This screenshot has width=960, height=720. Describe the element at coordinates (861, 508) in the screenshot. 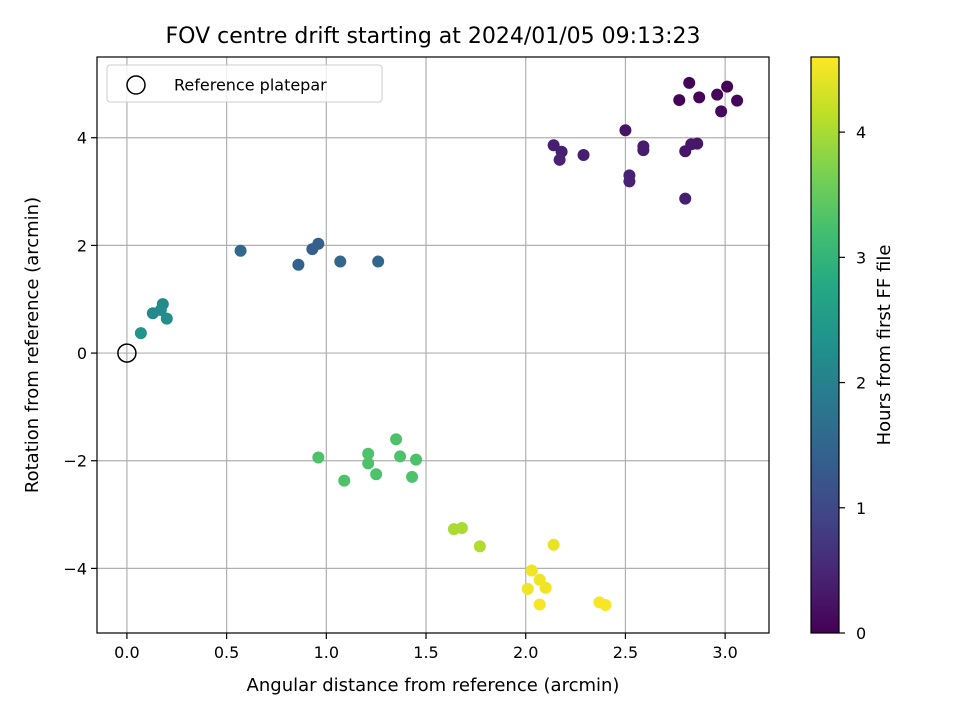

I see `colorbar-tick-label: 1` at that location.